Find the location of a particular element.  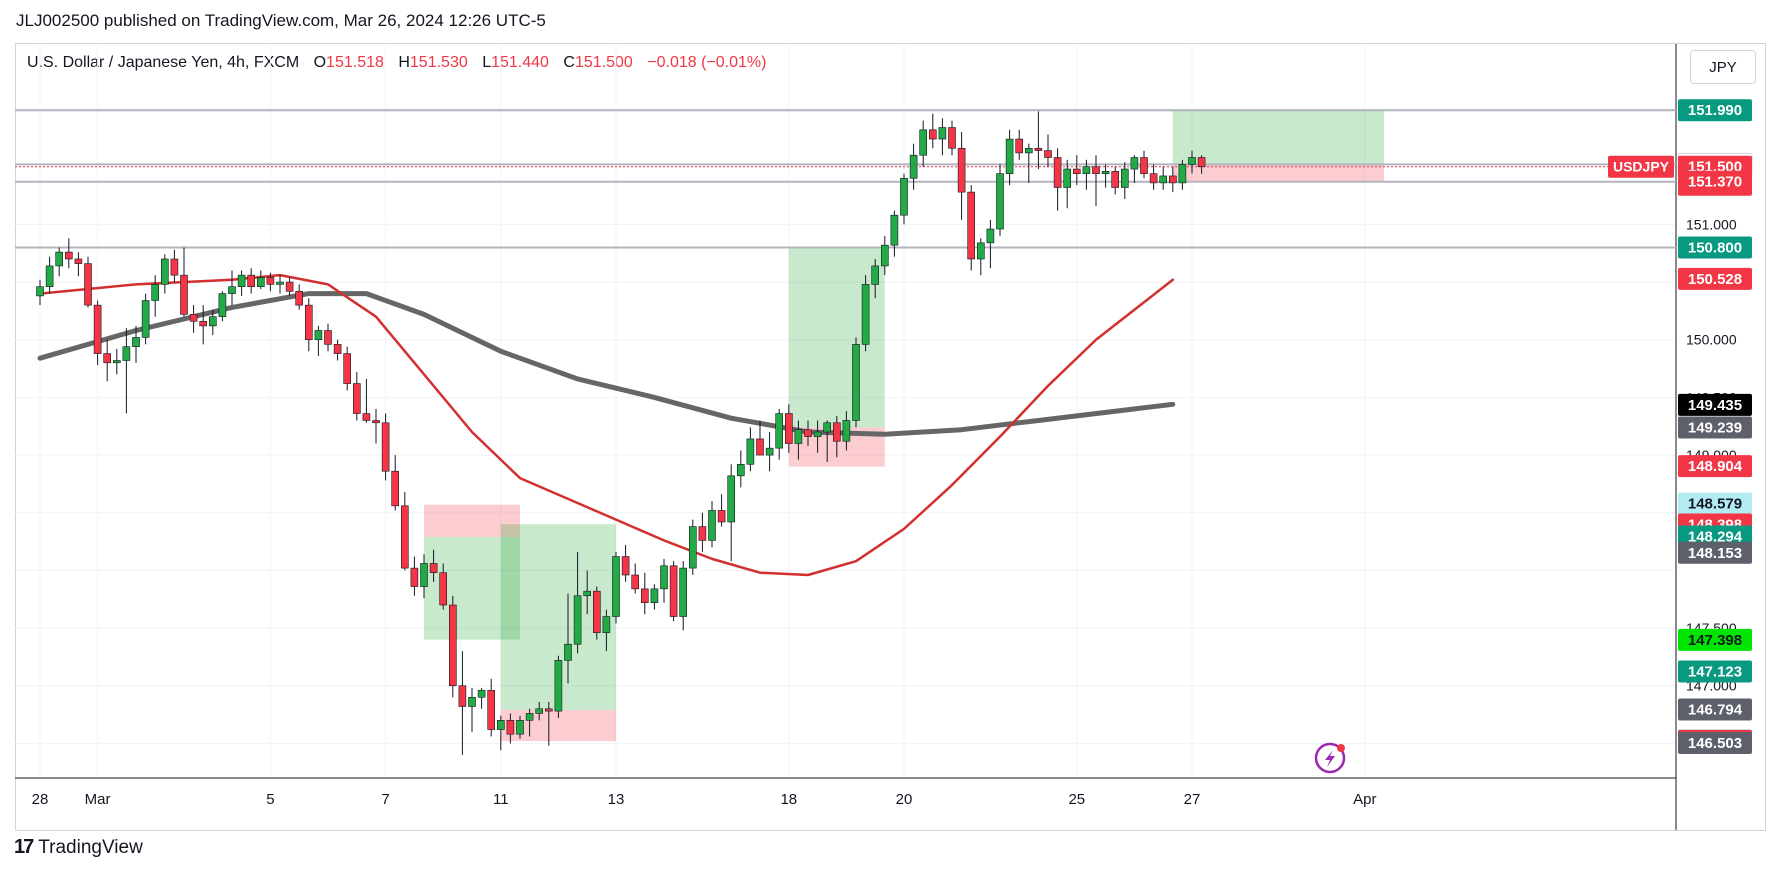

tradingview-logo: 17 TradingView is located at coordinates (78, 847).